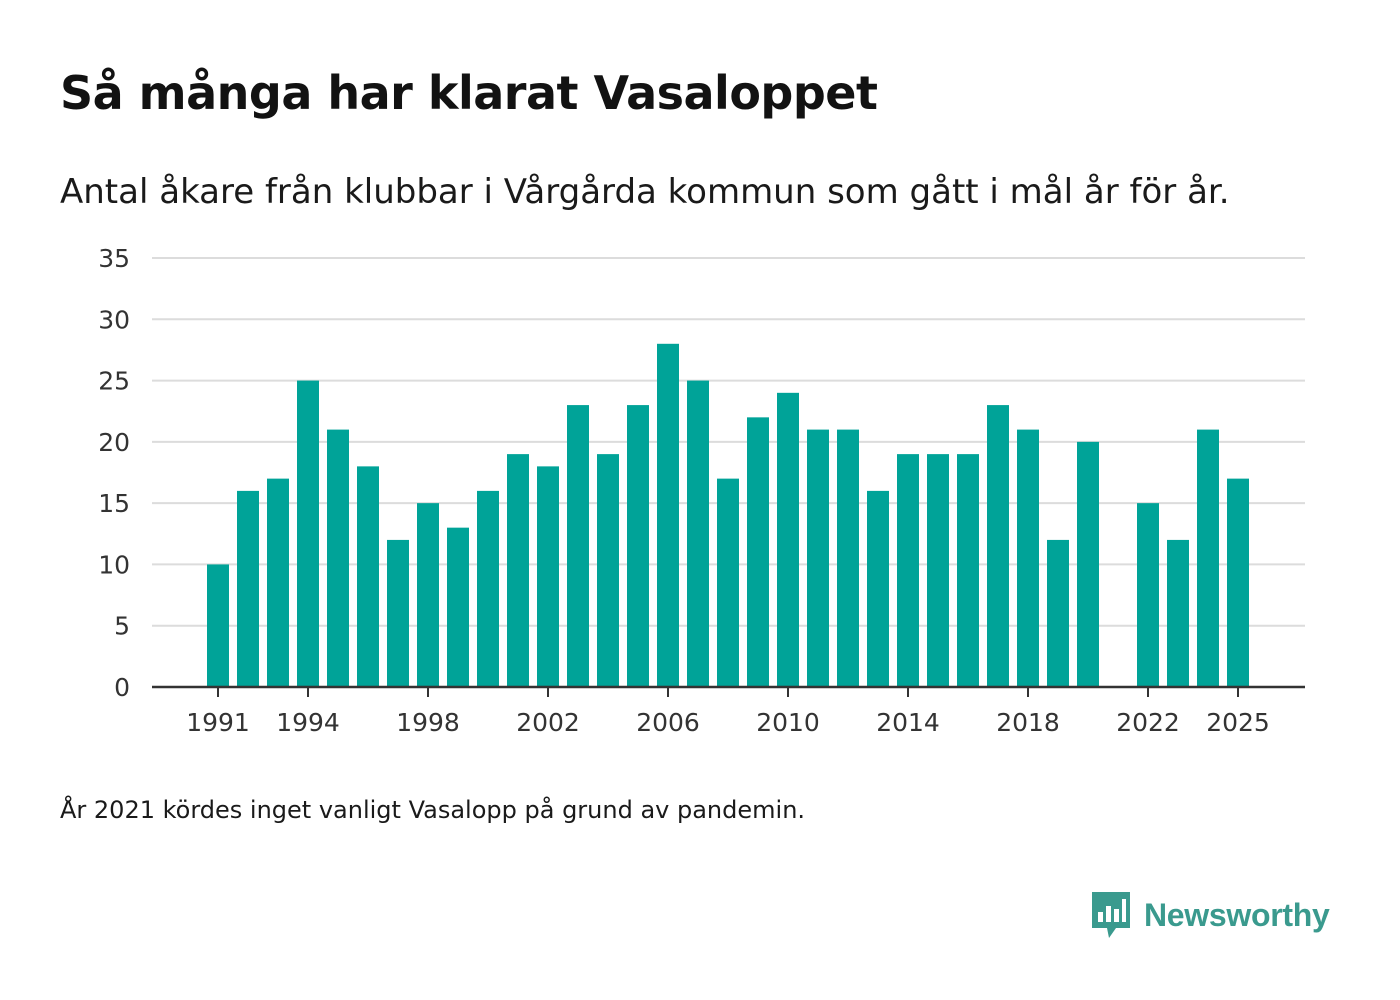  Describe the element at coordinates (938, 570) in the screenshot. I see `bar-2015` at that location.